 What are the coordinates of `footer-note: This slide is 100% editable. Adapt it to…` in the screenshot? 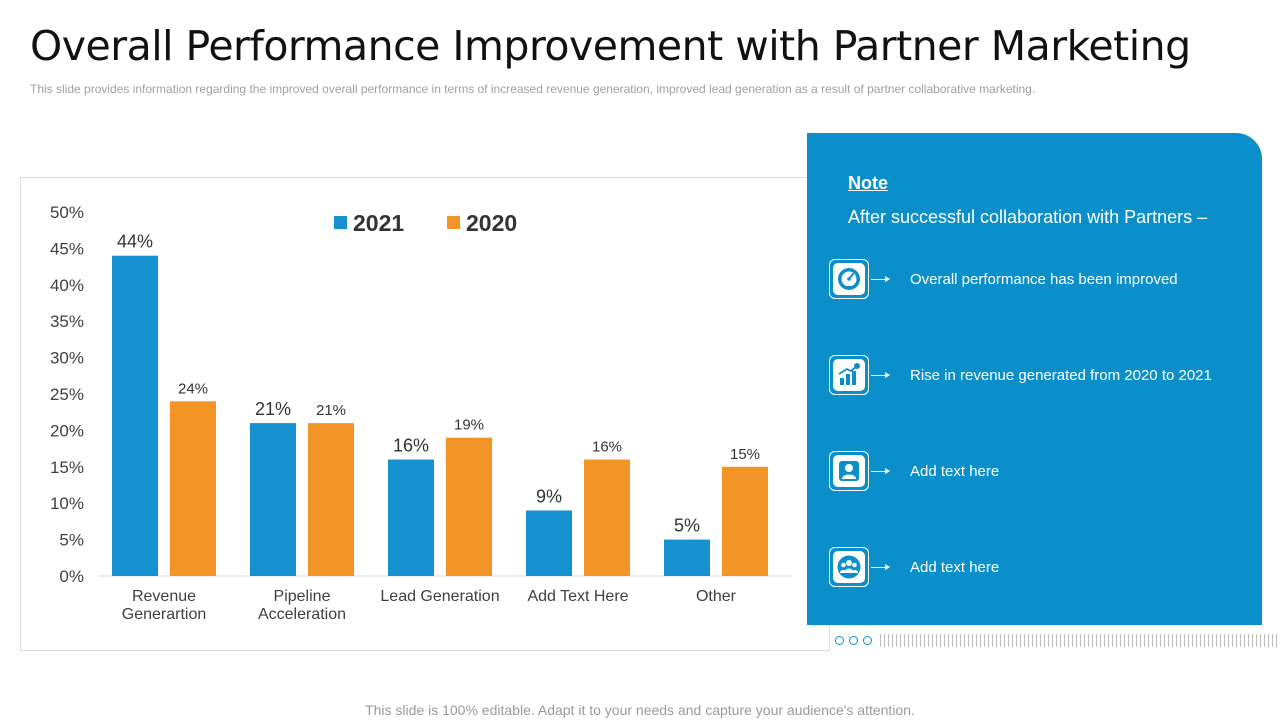 It's located at (640, 710).